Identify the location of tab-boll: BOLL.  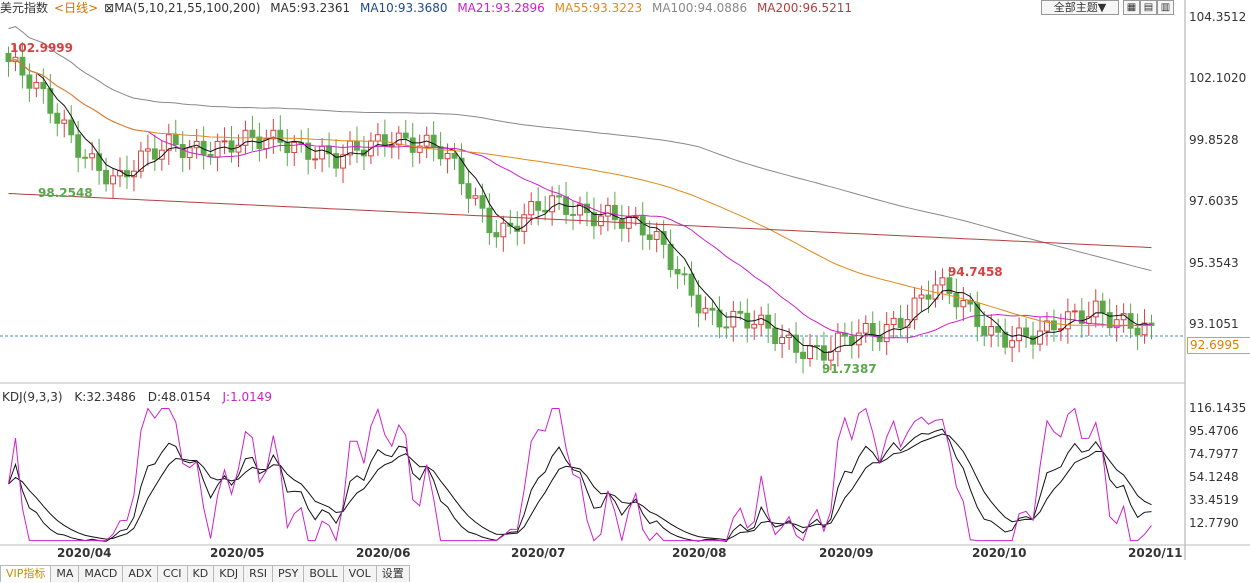
(323, 573).